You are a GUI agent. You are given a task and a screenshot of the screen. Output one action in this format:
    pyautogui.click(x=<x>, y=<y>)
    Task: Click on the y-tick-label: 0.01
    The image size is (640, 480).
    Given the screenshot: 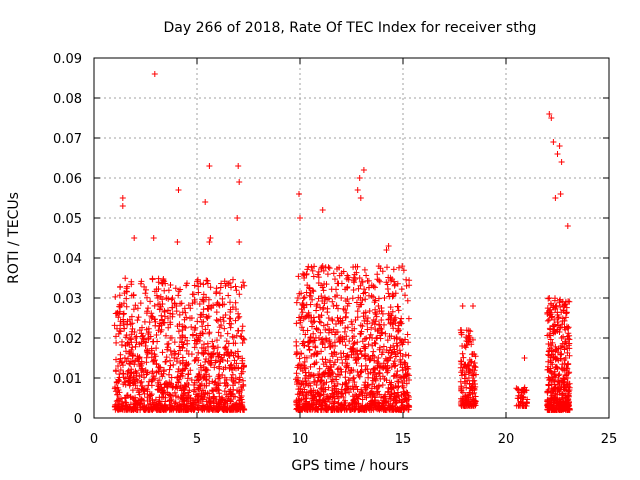 What is the action you would take?
    pyautogui.click(x=67, y=379)
    